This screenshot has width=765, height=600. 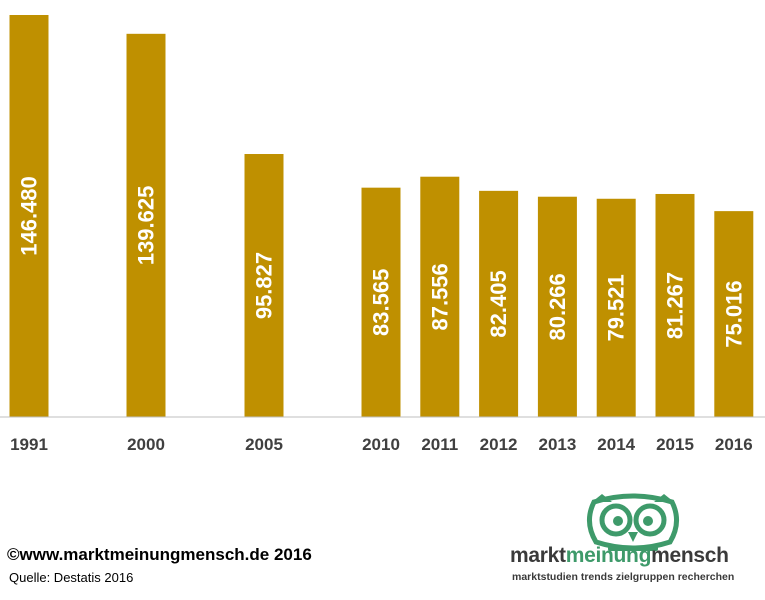 What do you see at coordinates (608, 555) in the screenshot?
I see `logo-word-meinung: meinung` at bounding box center [608, 555].